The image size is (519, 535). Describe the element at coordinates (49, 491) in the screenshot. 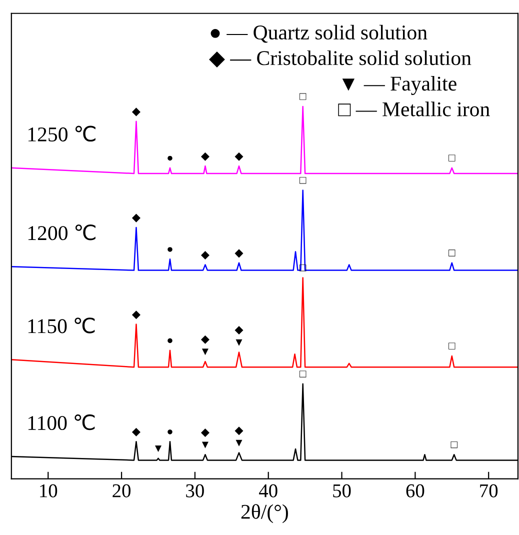

I see `x-tick-label: 10` at that location.